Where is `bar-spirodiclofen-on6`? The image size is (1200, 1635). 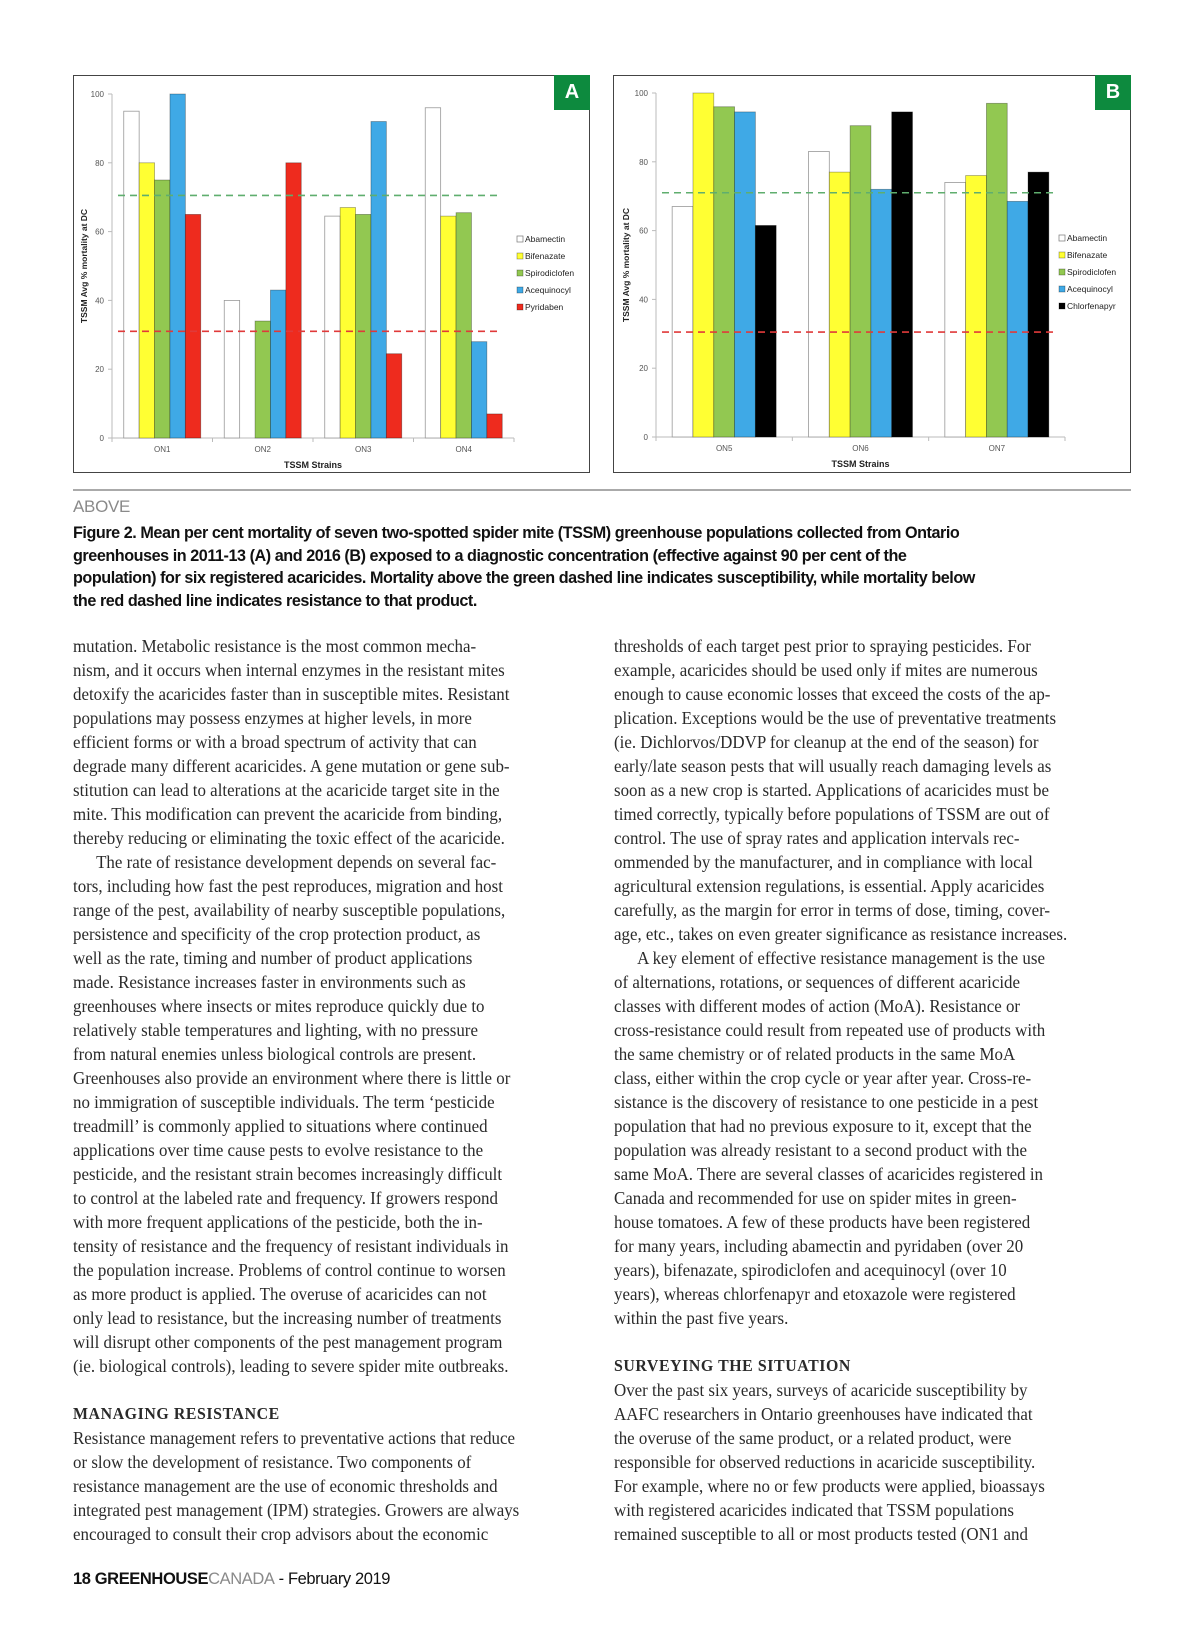 bar-spirodiclofen-on6 is located at coordinates (860, 281).